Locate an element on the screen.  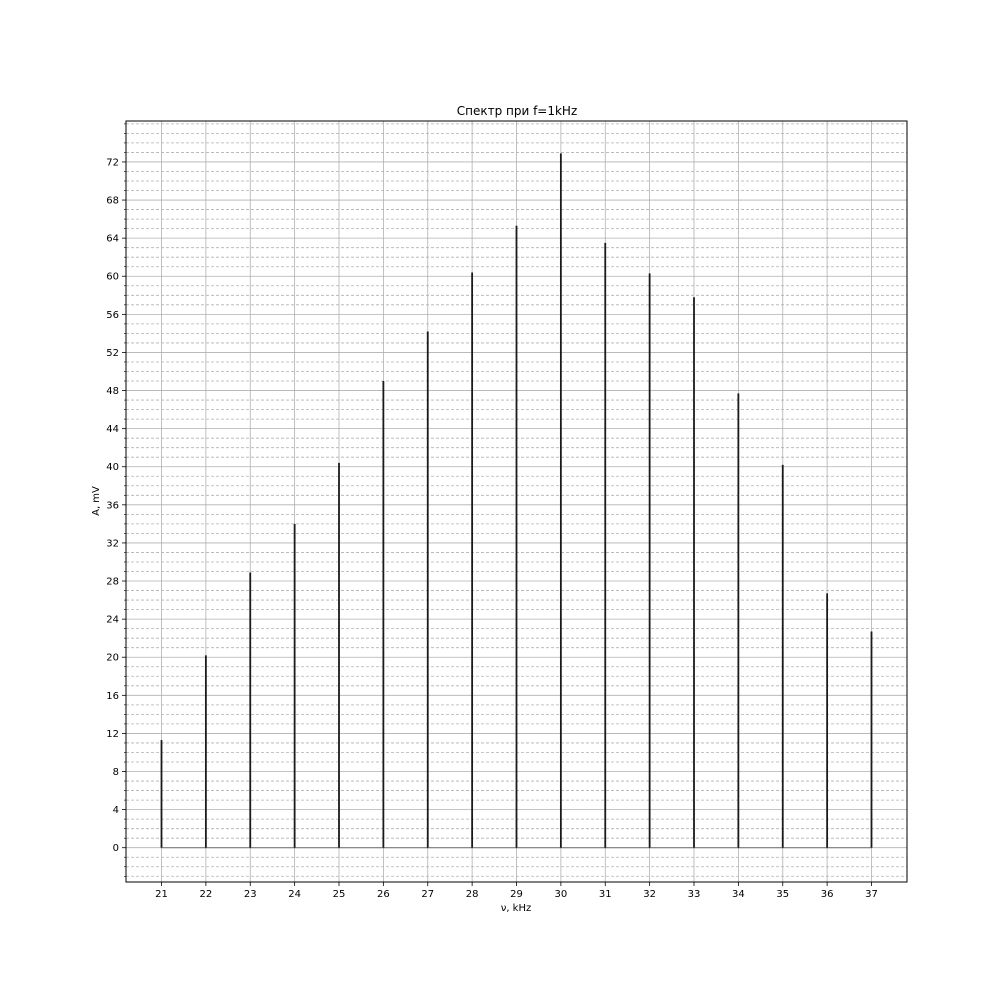
x-axis-title: ν, kHz is located at coordinates (516, 908).